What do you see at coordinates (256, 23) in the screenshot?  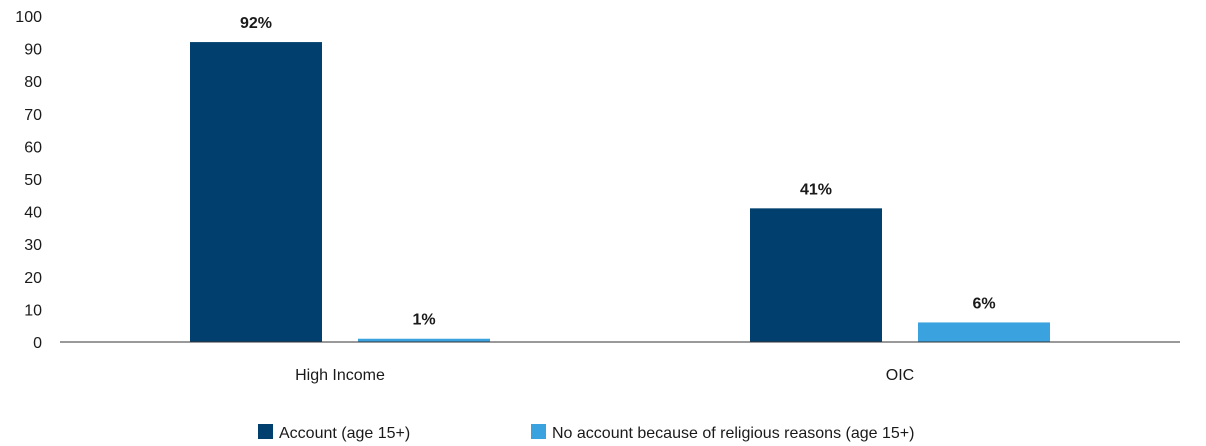 I see `data-label: 92%` at bounding box center [256, 23].